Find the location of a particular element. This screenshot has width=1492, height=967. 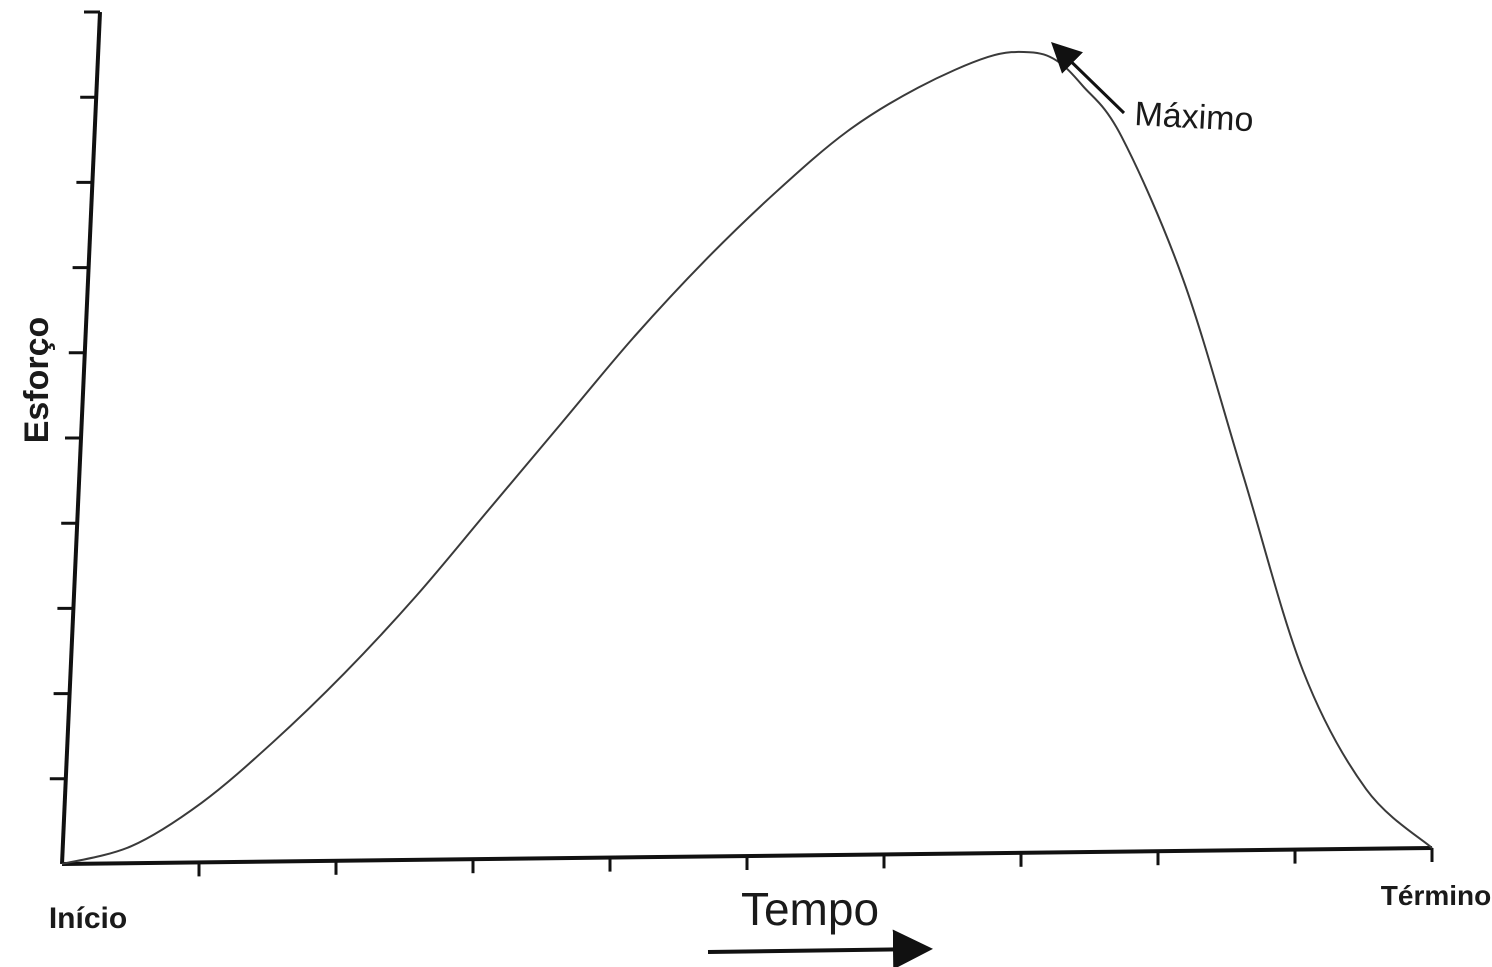

y-axis-label: Esforço is located at coordinates (37, 380).